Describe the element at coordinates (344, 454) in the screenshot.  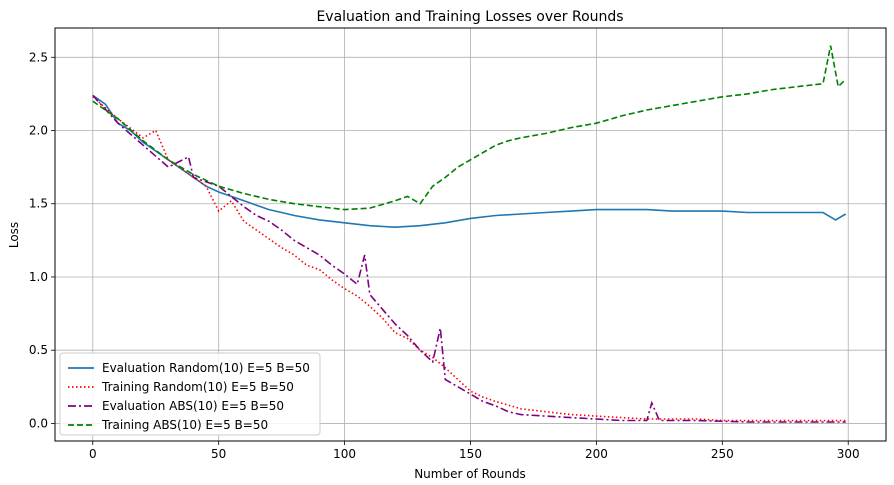
I see `x-tick-label: 100` at that location.